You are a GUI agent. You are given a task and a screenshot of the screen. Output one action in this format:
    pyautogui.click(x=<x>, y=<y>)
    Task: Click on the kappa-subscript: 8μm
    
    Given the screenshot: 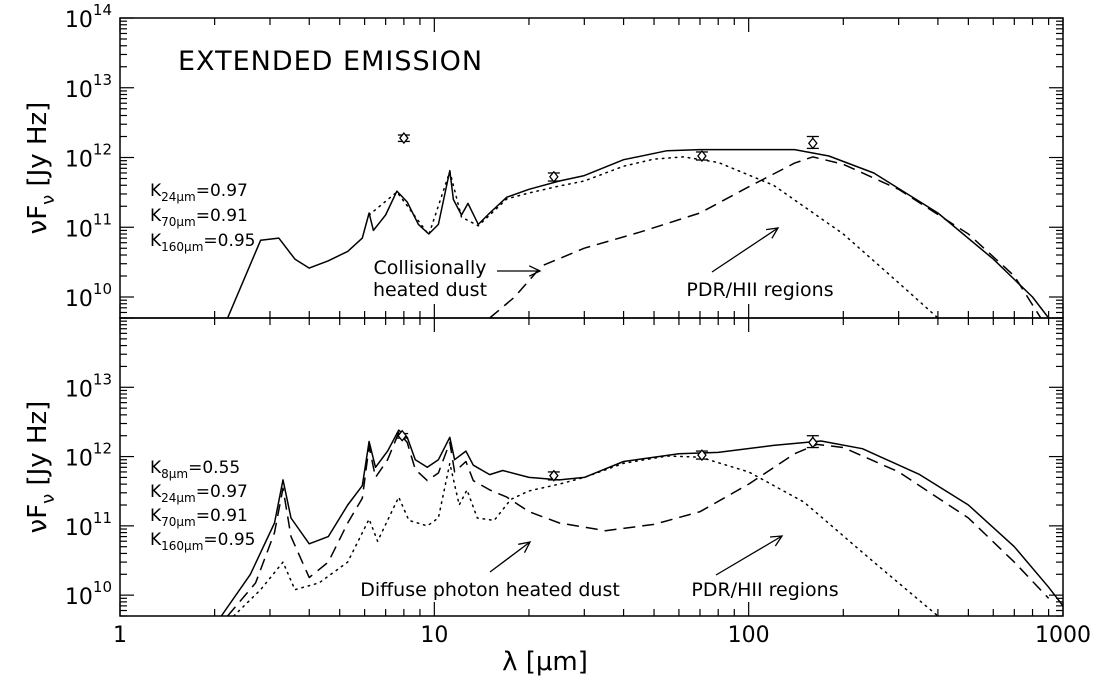 What is the action you would take?
    pyautogui.click(x=174, y=474)
    